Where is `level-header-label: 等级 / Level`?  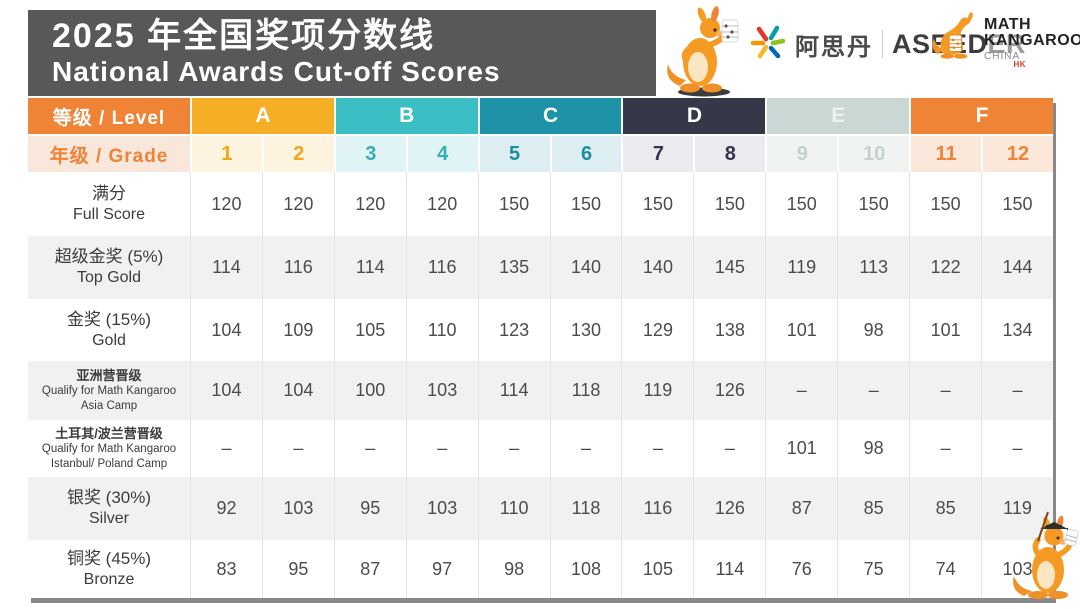
level-header-label: 等级 / Level is located at coordinates (109, 116).